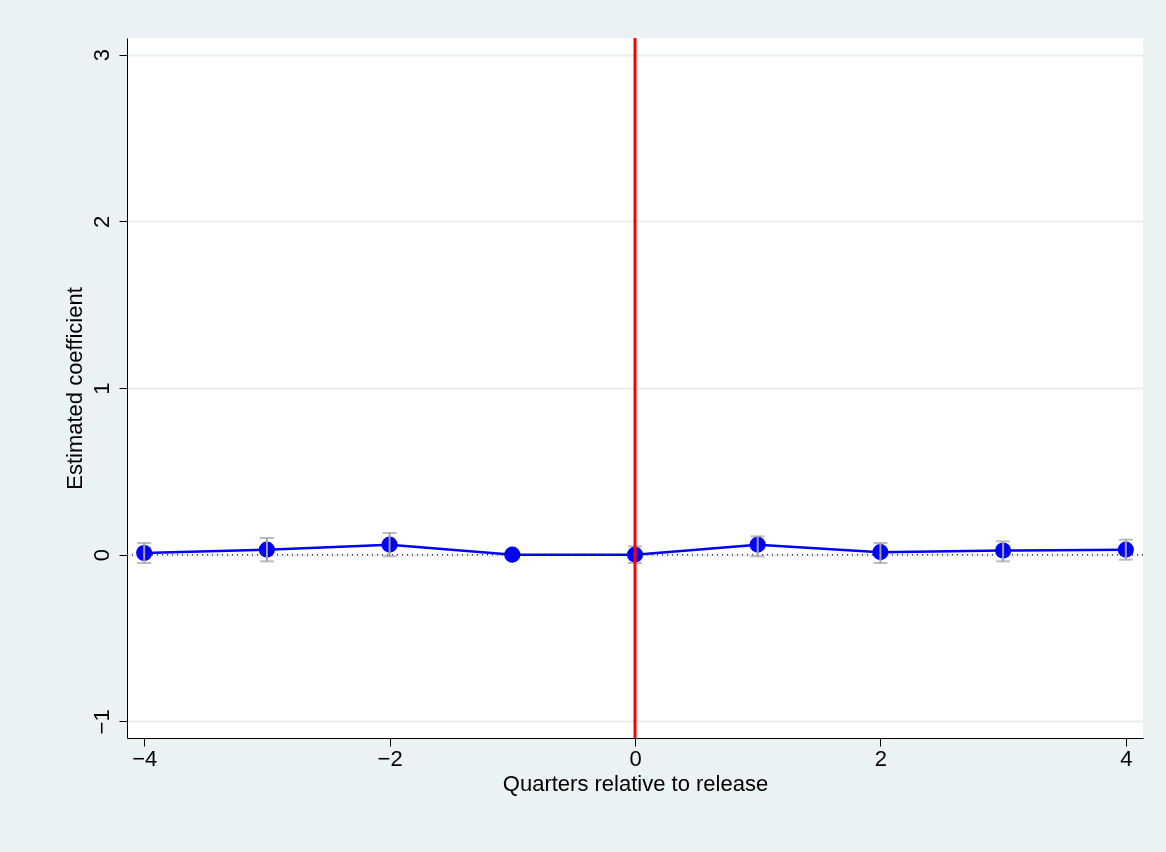 The image size is (1166, 852). What do you see at coordinates (881, 758) in the screenshot?
I see `x-tick-label: 2` at bounding box center [881, 758].